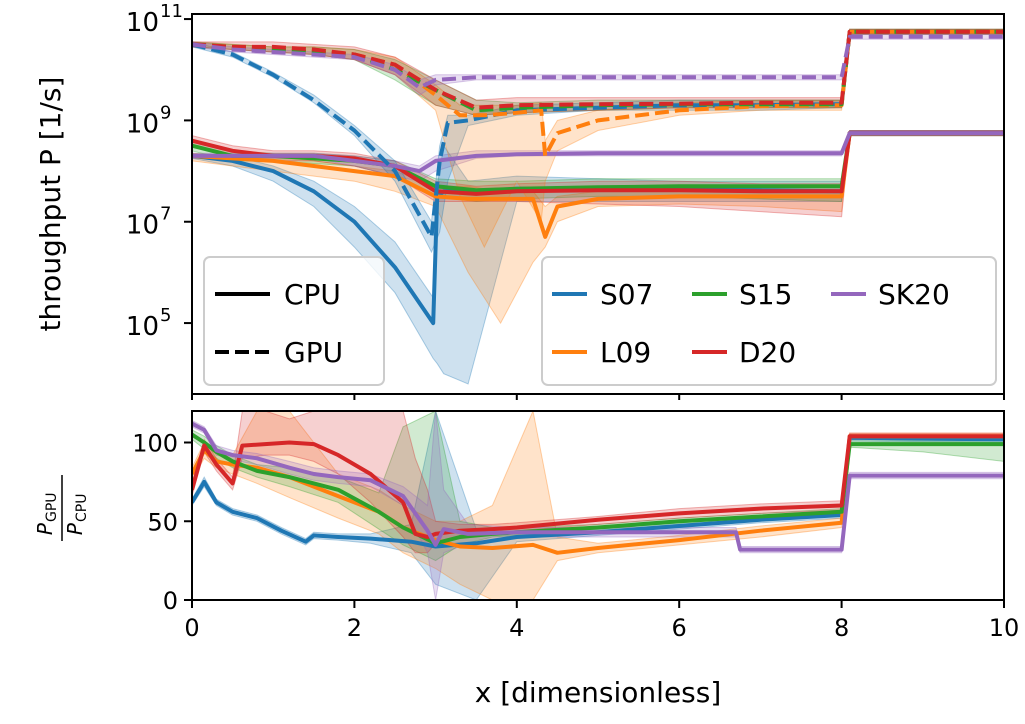 This screenshot has width=1025, height=724. I want to click on ratio-denominator-sub: CPU, so click(82, 508).